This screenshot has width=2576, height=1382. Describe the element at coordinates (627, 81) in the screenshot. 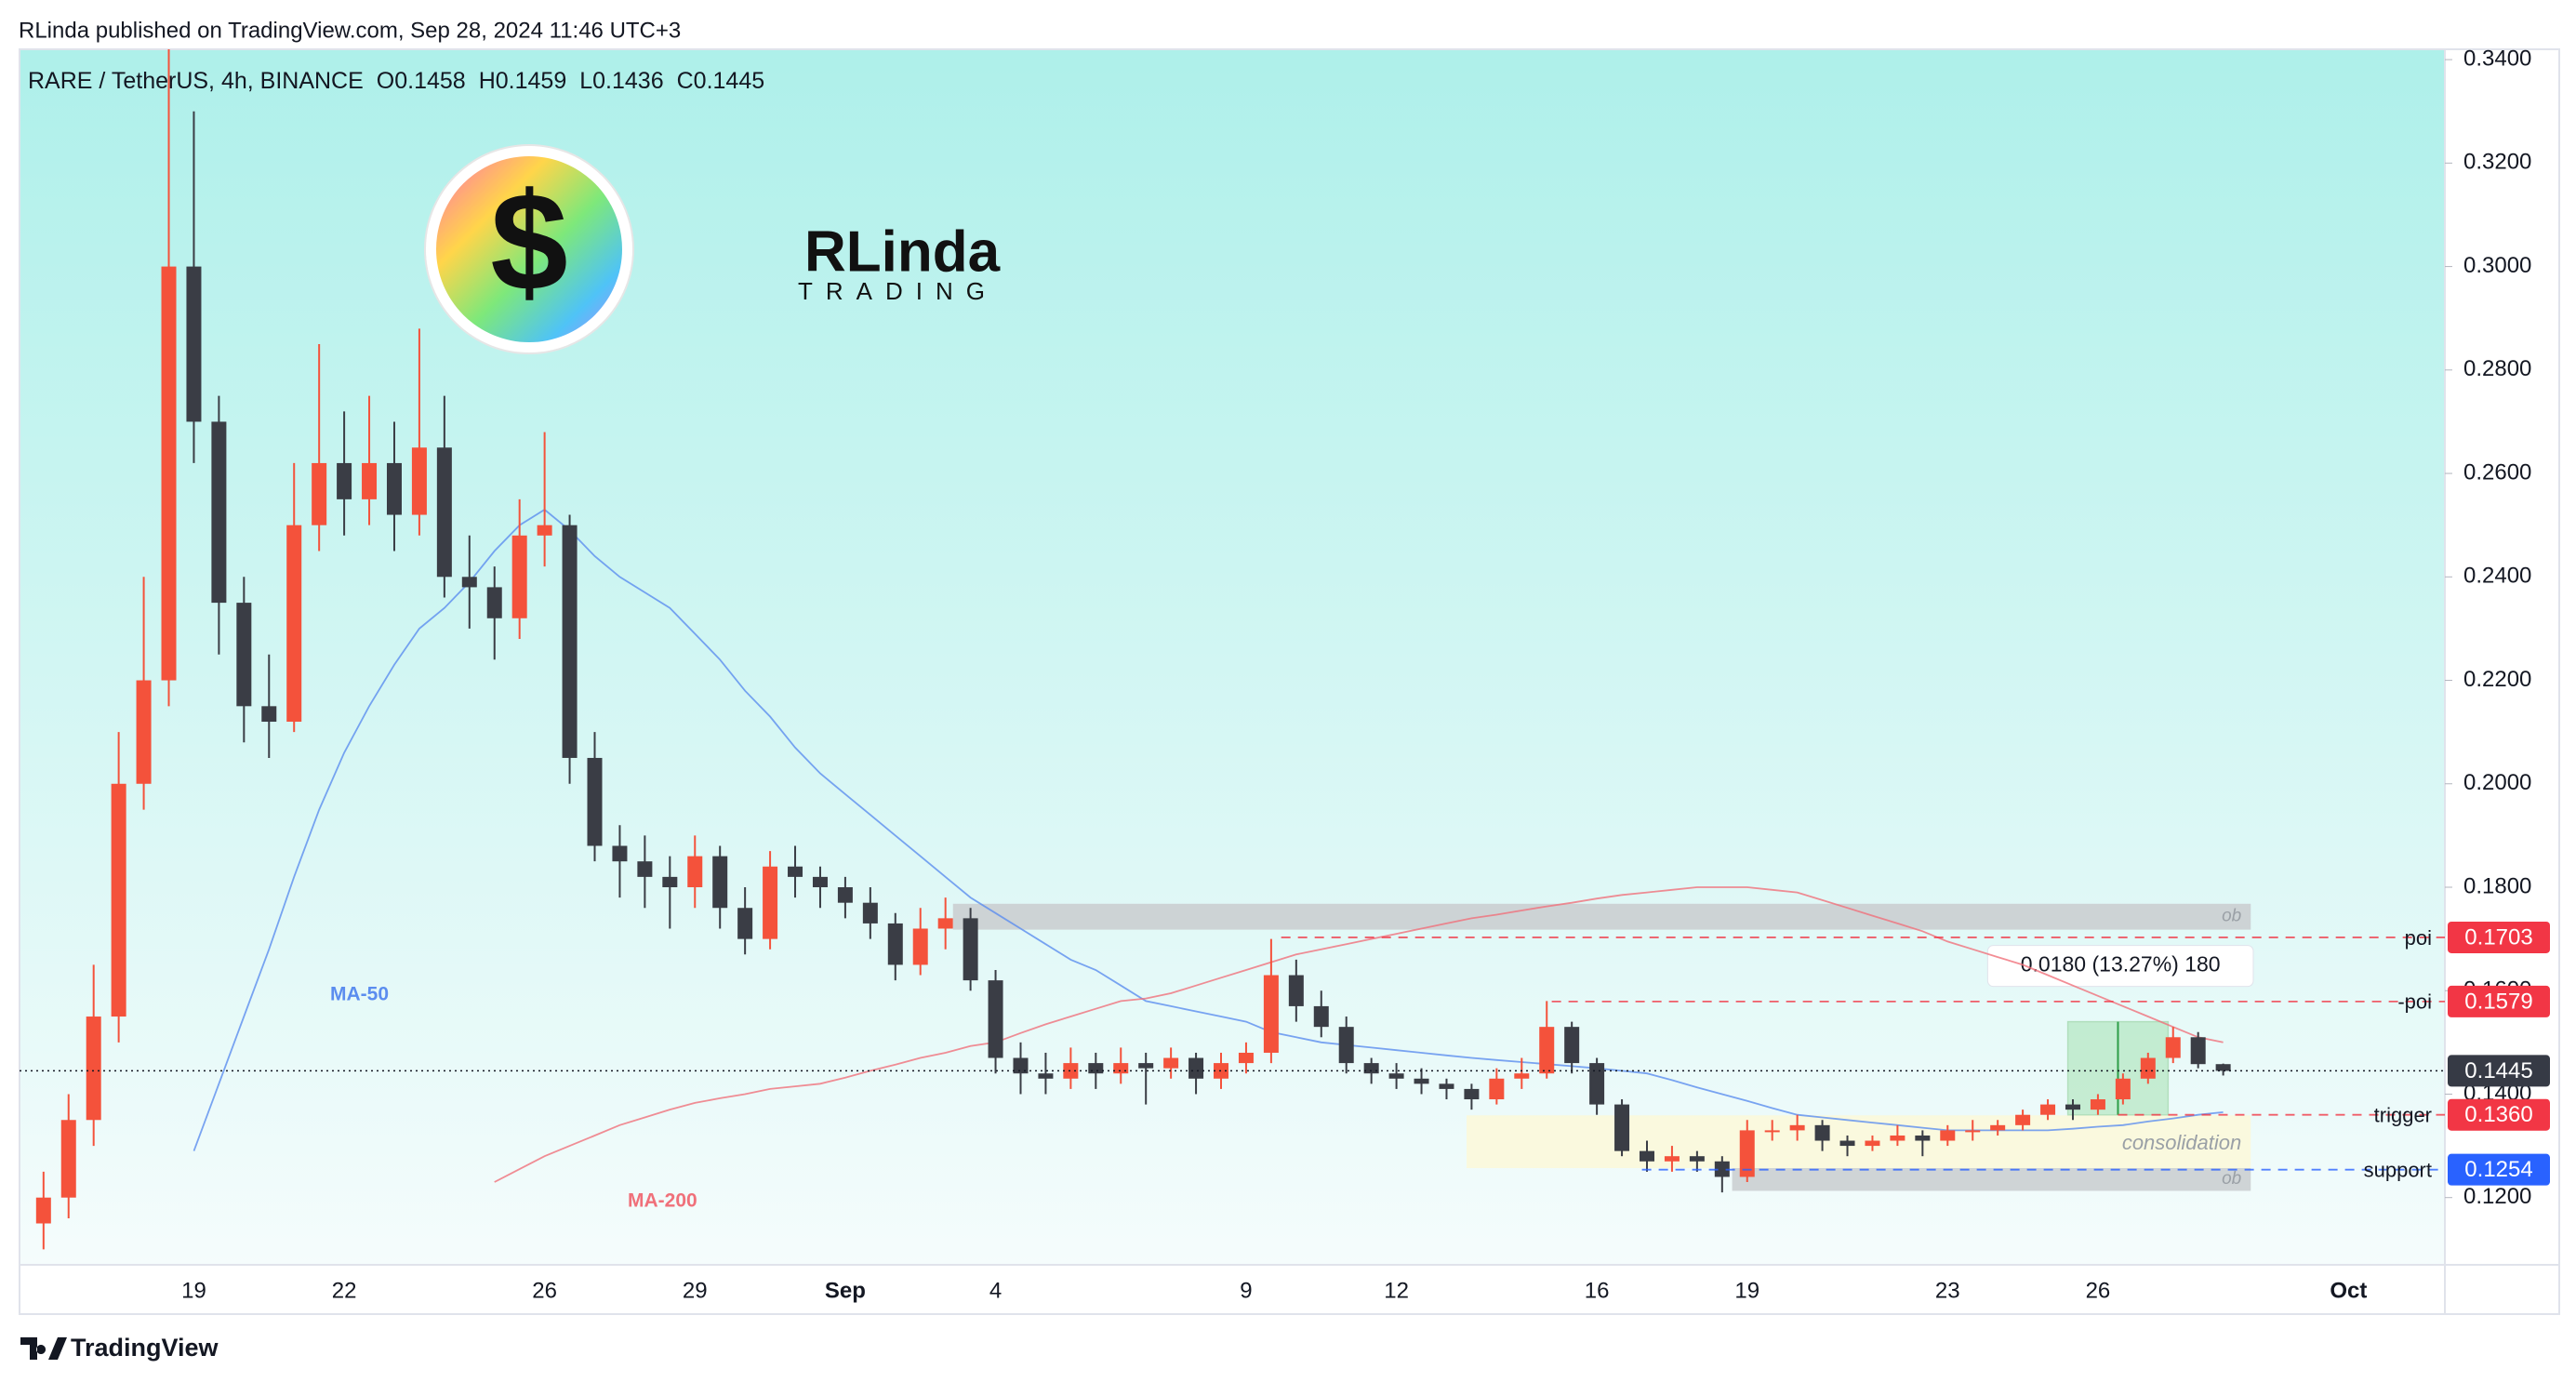

I see `ohlc-value: 0.1436` at that location.